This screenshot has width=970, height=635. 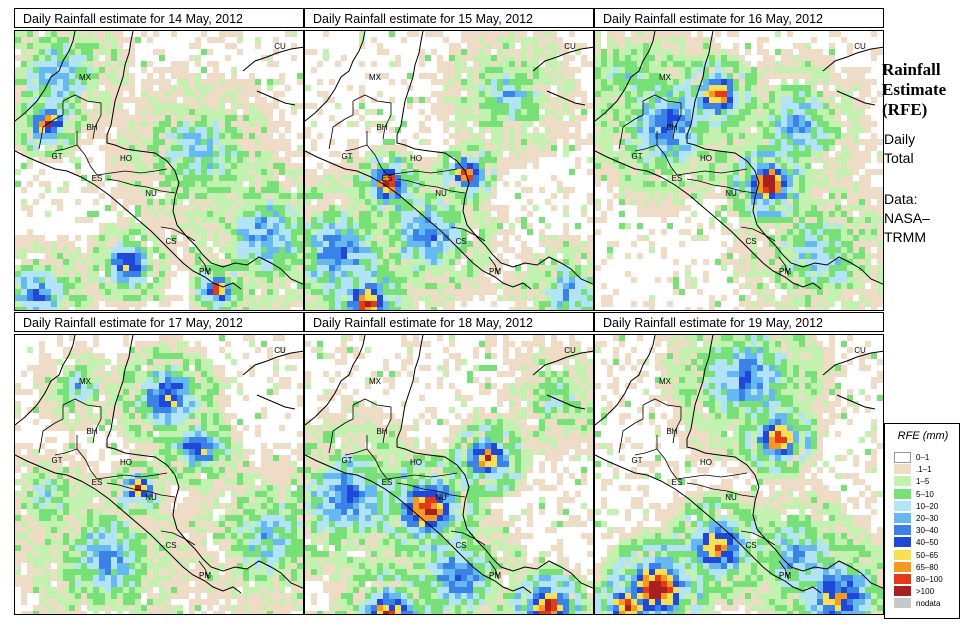 What do you see at coordinates (924, 470) in the screenshot?
I see `legend-label: .1–1` at bounding box center [924, 470].